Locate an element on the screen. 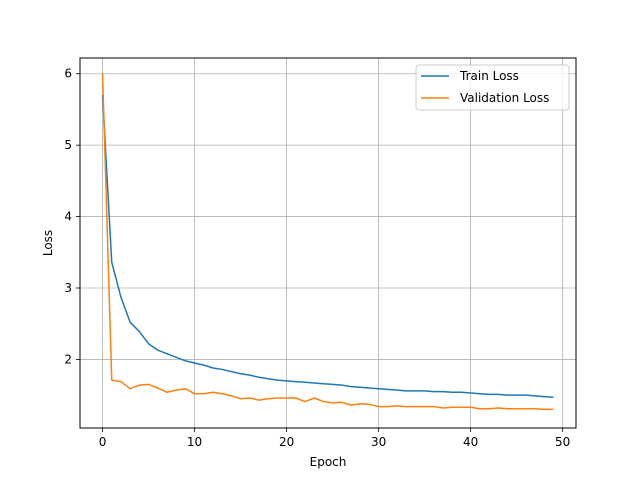 This screenshot has width=640, height=480. x-tick-label: 40 is located at coordinates (470, 442).